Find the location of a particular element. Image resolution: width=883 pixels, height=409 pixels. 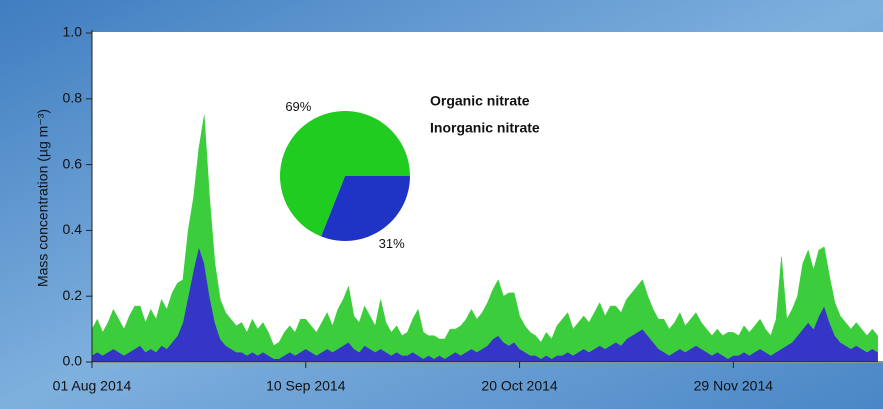

y-axis-label: Mass concentration (µg m⁻³) is located at coordinates (43, 198).